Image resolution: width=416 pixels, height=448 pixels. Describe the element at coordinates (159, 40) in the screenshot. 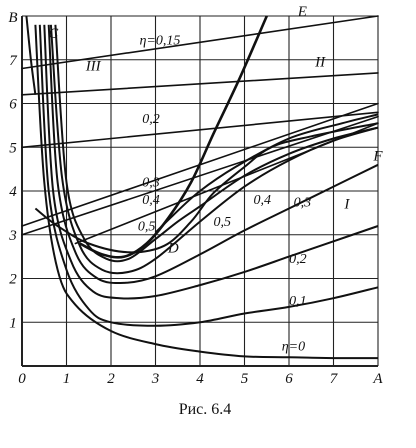

I see `ray-label: η=0,15` at that location.